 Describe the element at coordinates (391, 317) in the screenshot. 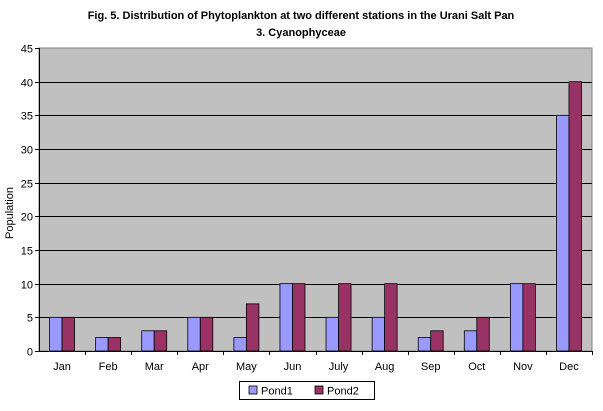

I see `bar-pond2-aug` at that location.